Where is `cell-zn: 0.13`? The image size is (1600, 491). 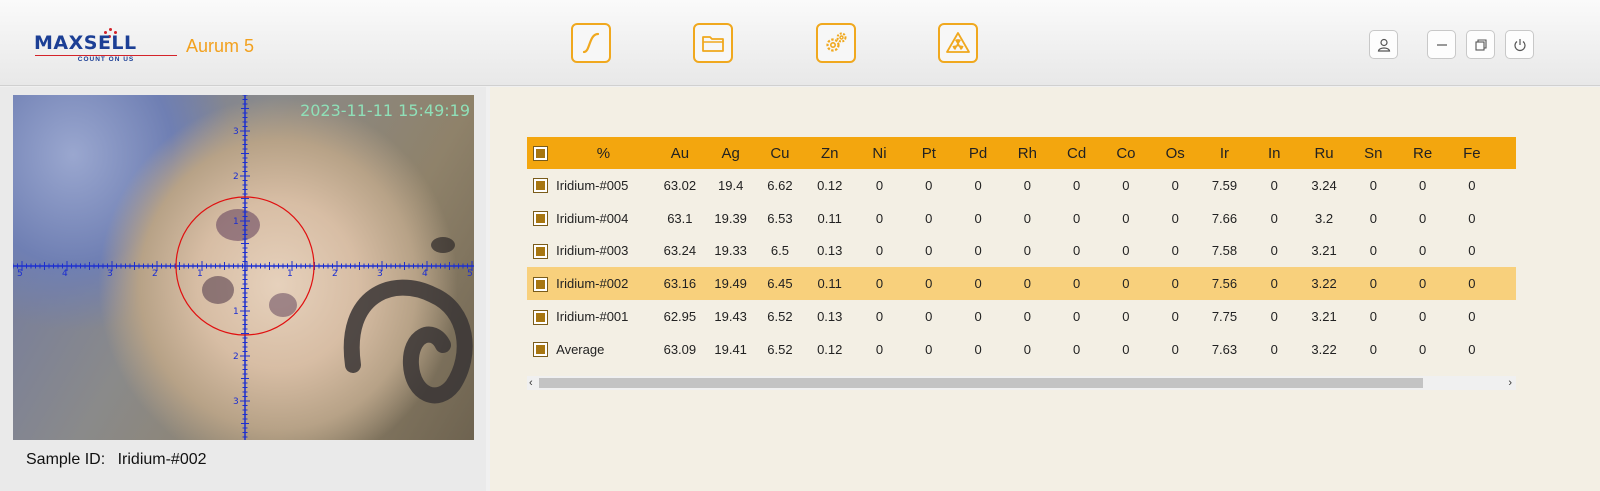
cell-zn: 0.13 is located at coordinates (830, 251).